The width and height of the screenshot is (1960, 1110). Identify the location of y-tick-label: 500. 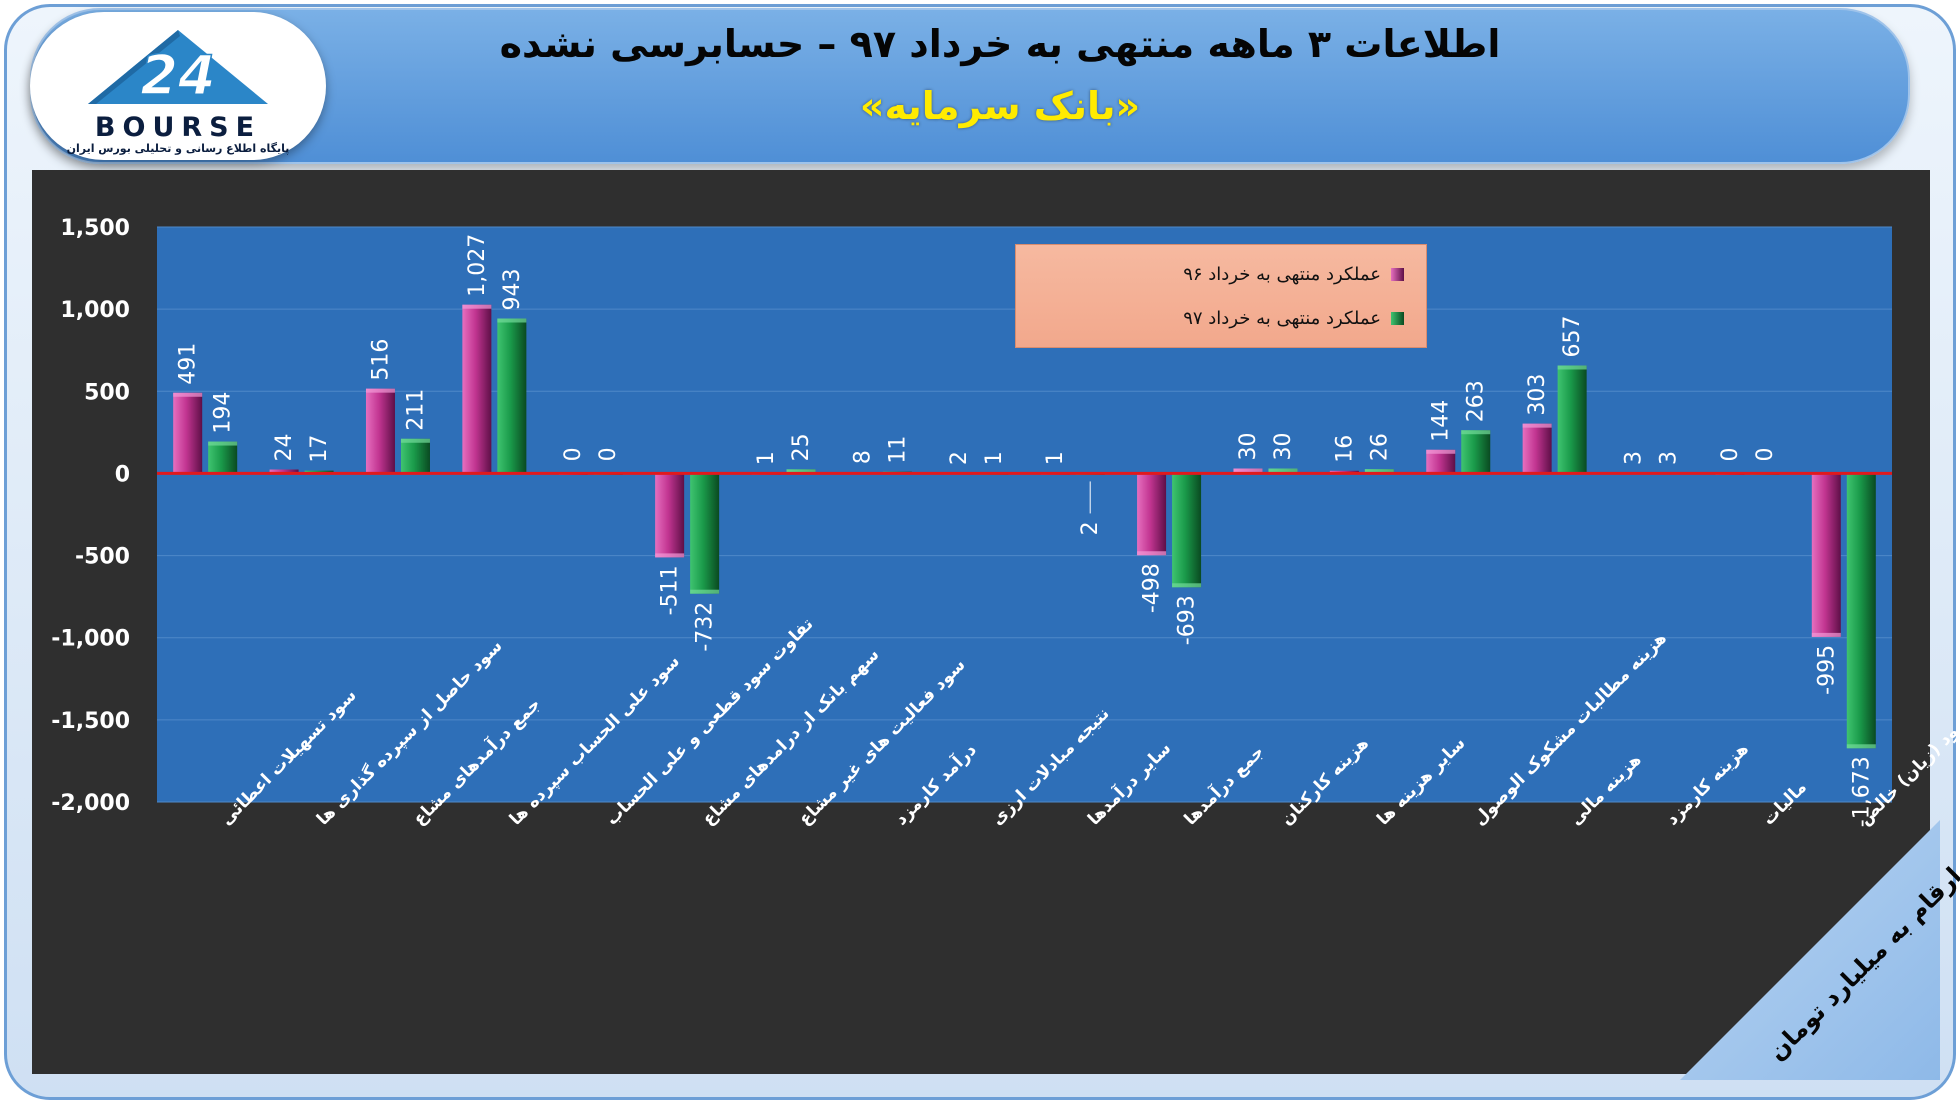
(107, 392).